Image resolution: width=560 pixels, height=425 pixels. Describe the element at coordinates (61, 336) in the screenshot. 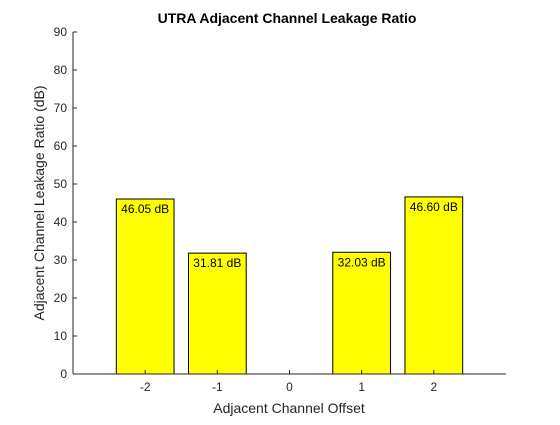

I see `y-tick-label: 10` at that location.